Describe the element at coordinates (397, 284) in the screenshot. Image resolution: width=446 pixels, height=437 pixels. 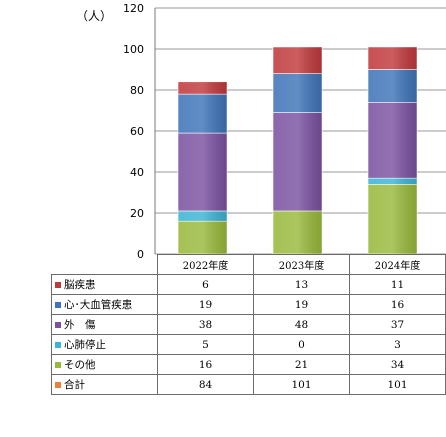
I see `table-cell: 11` at that location.